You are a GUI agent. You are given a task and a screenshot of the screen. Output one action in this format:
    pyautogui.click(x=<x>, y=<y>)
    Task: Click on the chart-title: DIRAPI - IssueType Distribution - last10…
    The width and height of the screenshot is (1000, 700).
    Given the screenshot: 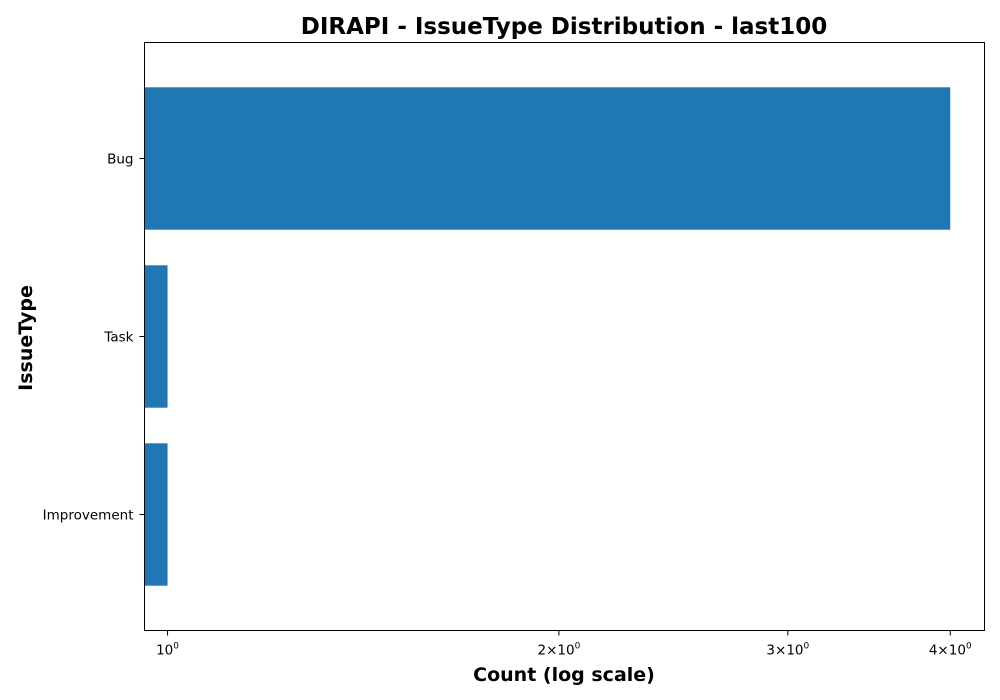 What is the action you would take?
    pyautogui.click(x=564, y=27)
    